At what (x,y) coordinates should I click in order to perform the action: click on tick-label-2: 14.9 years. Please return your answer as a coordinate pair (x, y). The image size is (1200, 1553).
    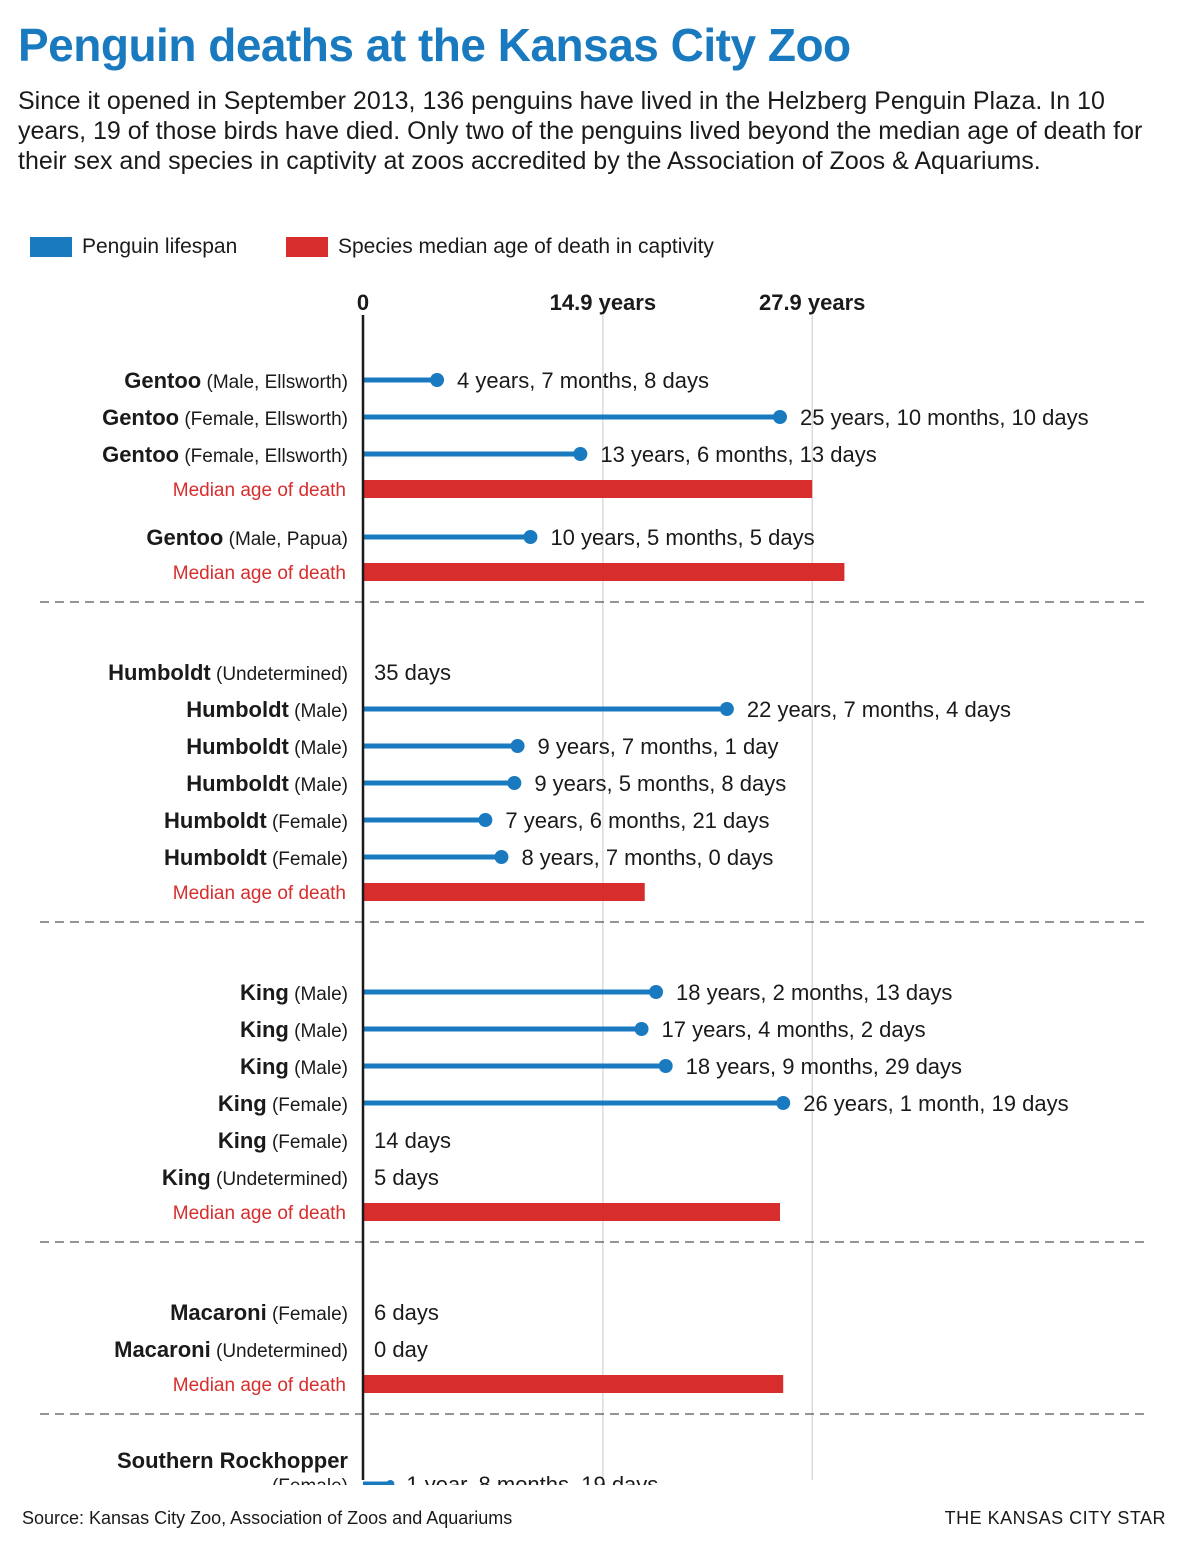
    Looking at the image, I should click on (603, 302).